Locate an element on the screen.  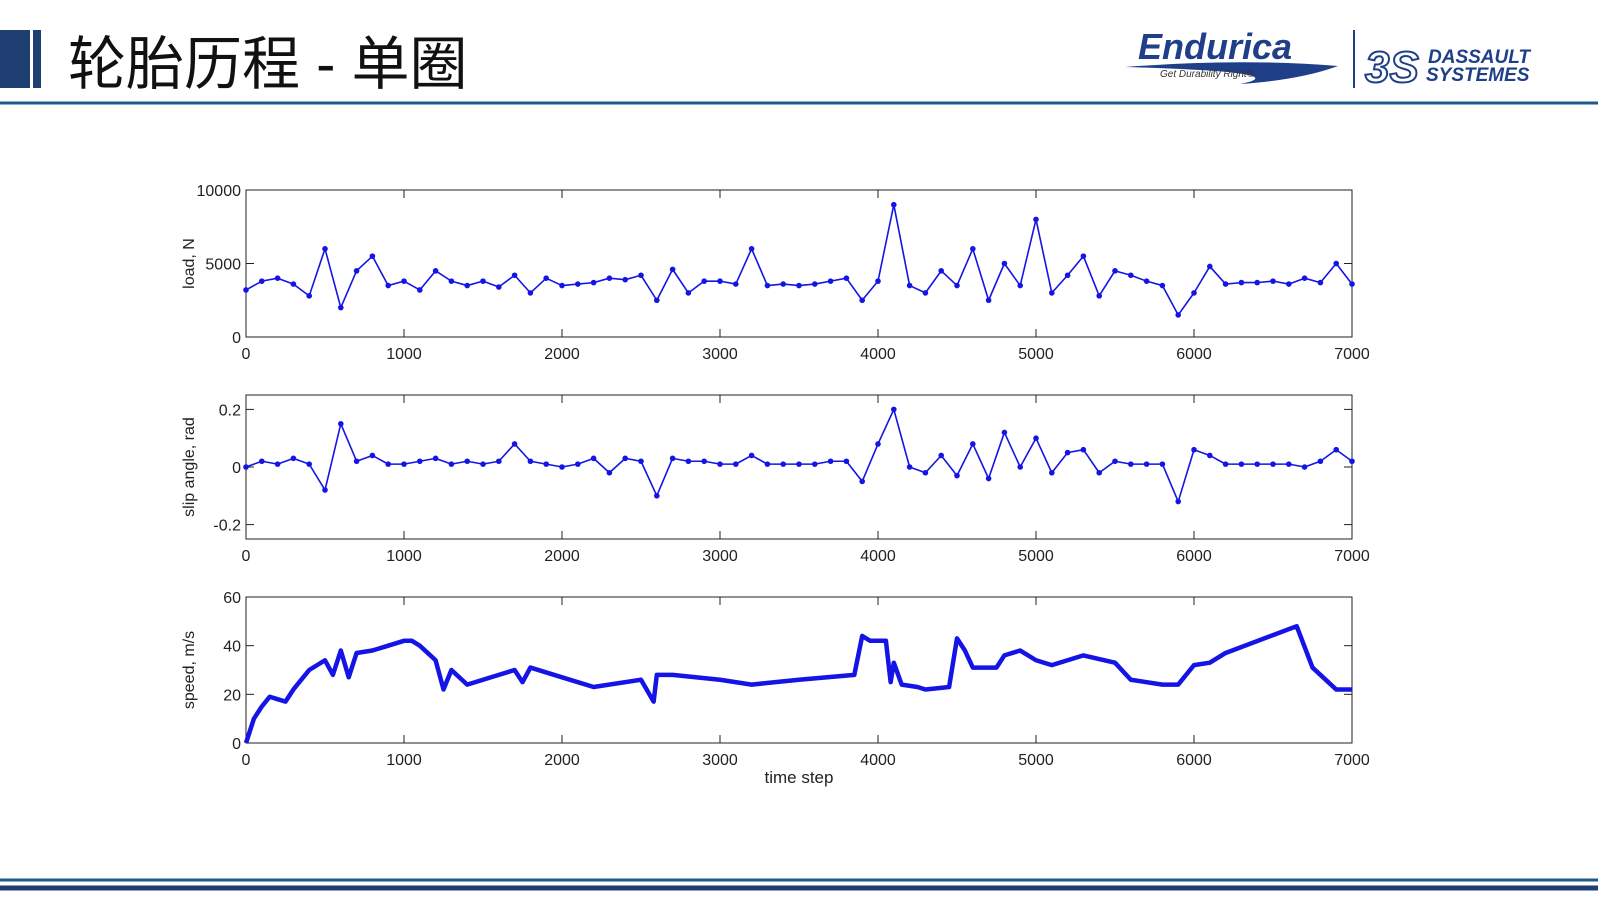
logo-3ds: 3S is located at coordinates (1392, 67).